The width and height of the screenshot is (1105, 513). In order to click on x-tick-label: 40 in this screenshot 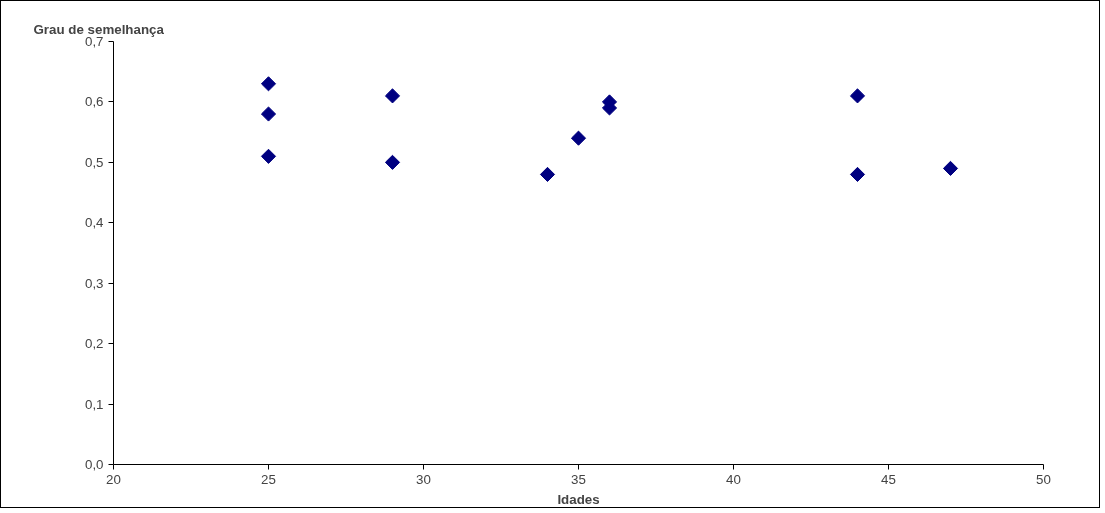, I will do `click(733, 479)`.